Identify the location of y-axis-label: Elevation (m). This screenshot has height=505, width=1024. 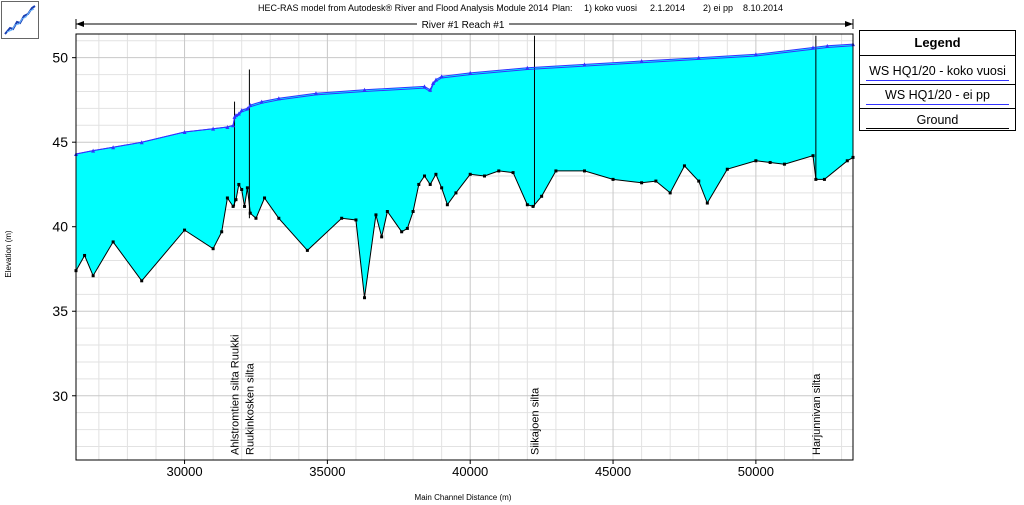
(8, 253).